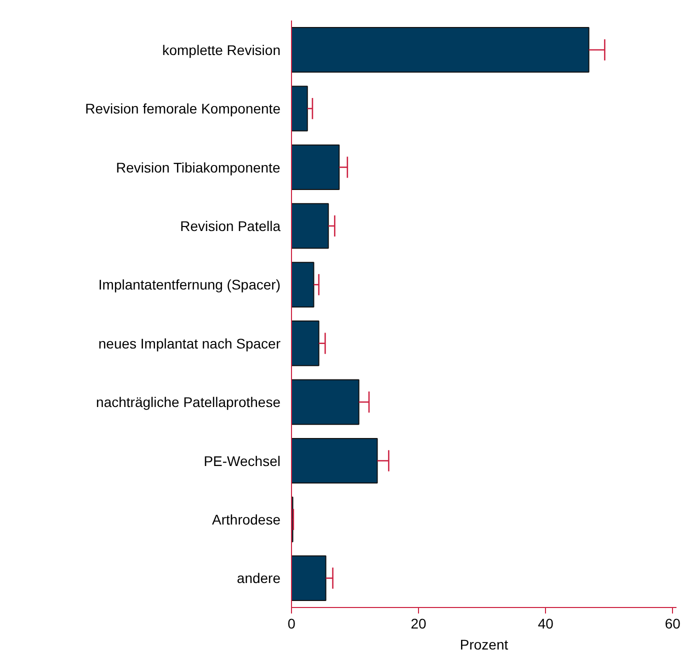  Describe the element at coordinates (672, 624) in the screenshot. I see `x-tick-label: 60` at that location.